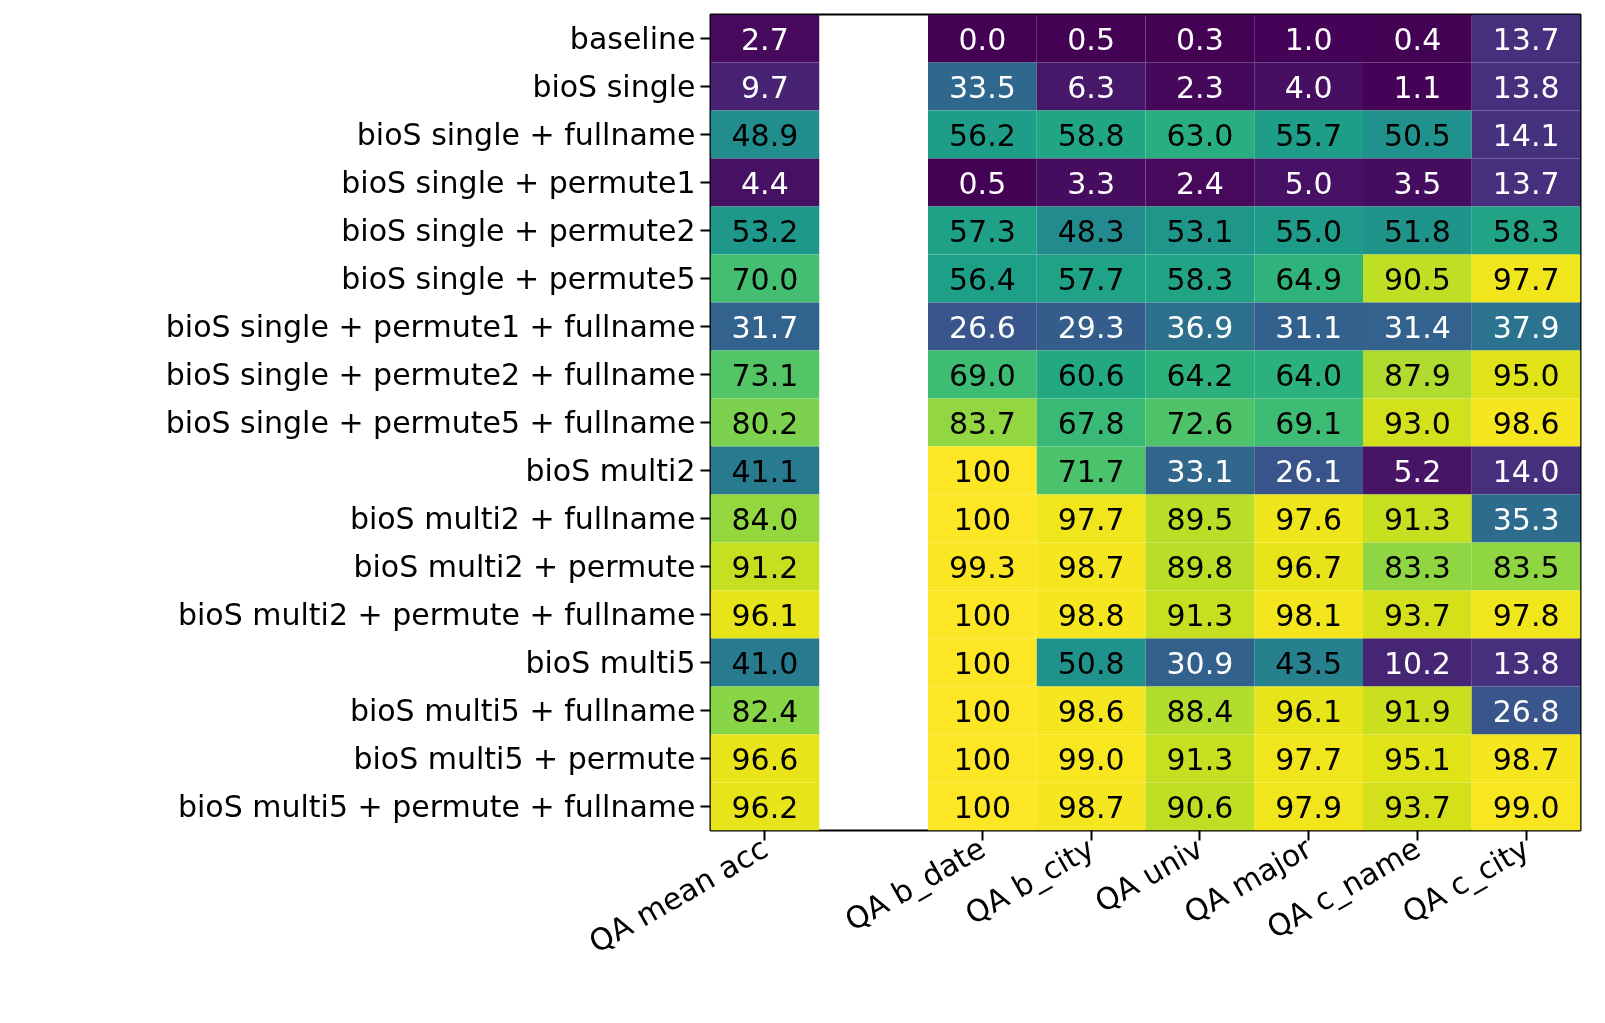  Describe the element at coordinates (1309, 471) in the screenshot. I see `data-label: 26.1` at that location.